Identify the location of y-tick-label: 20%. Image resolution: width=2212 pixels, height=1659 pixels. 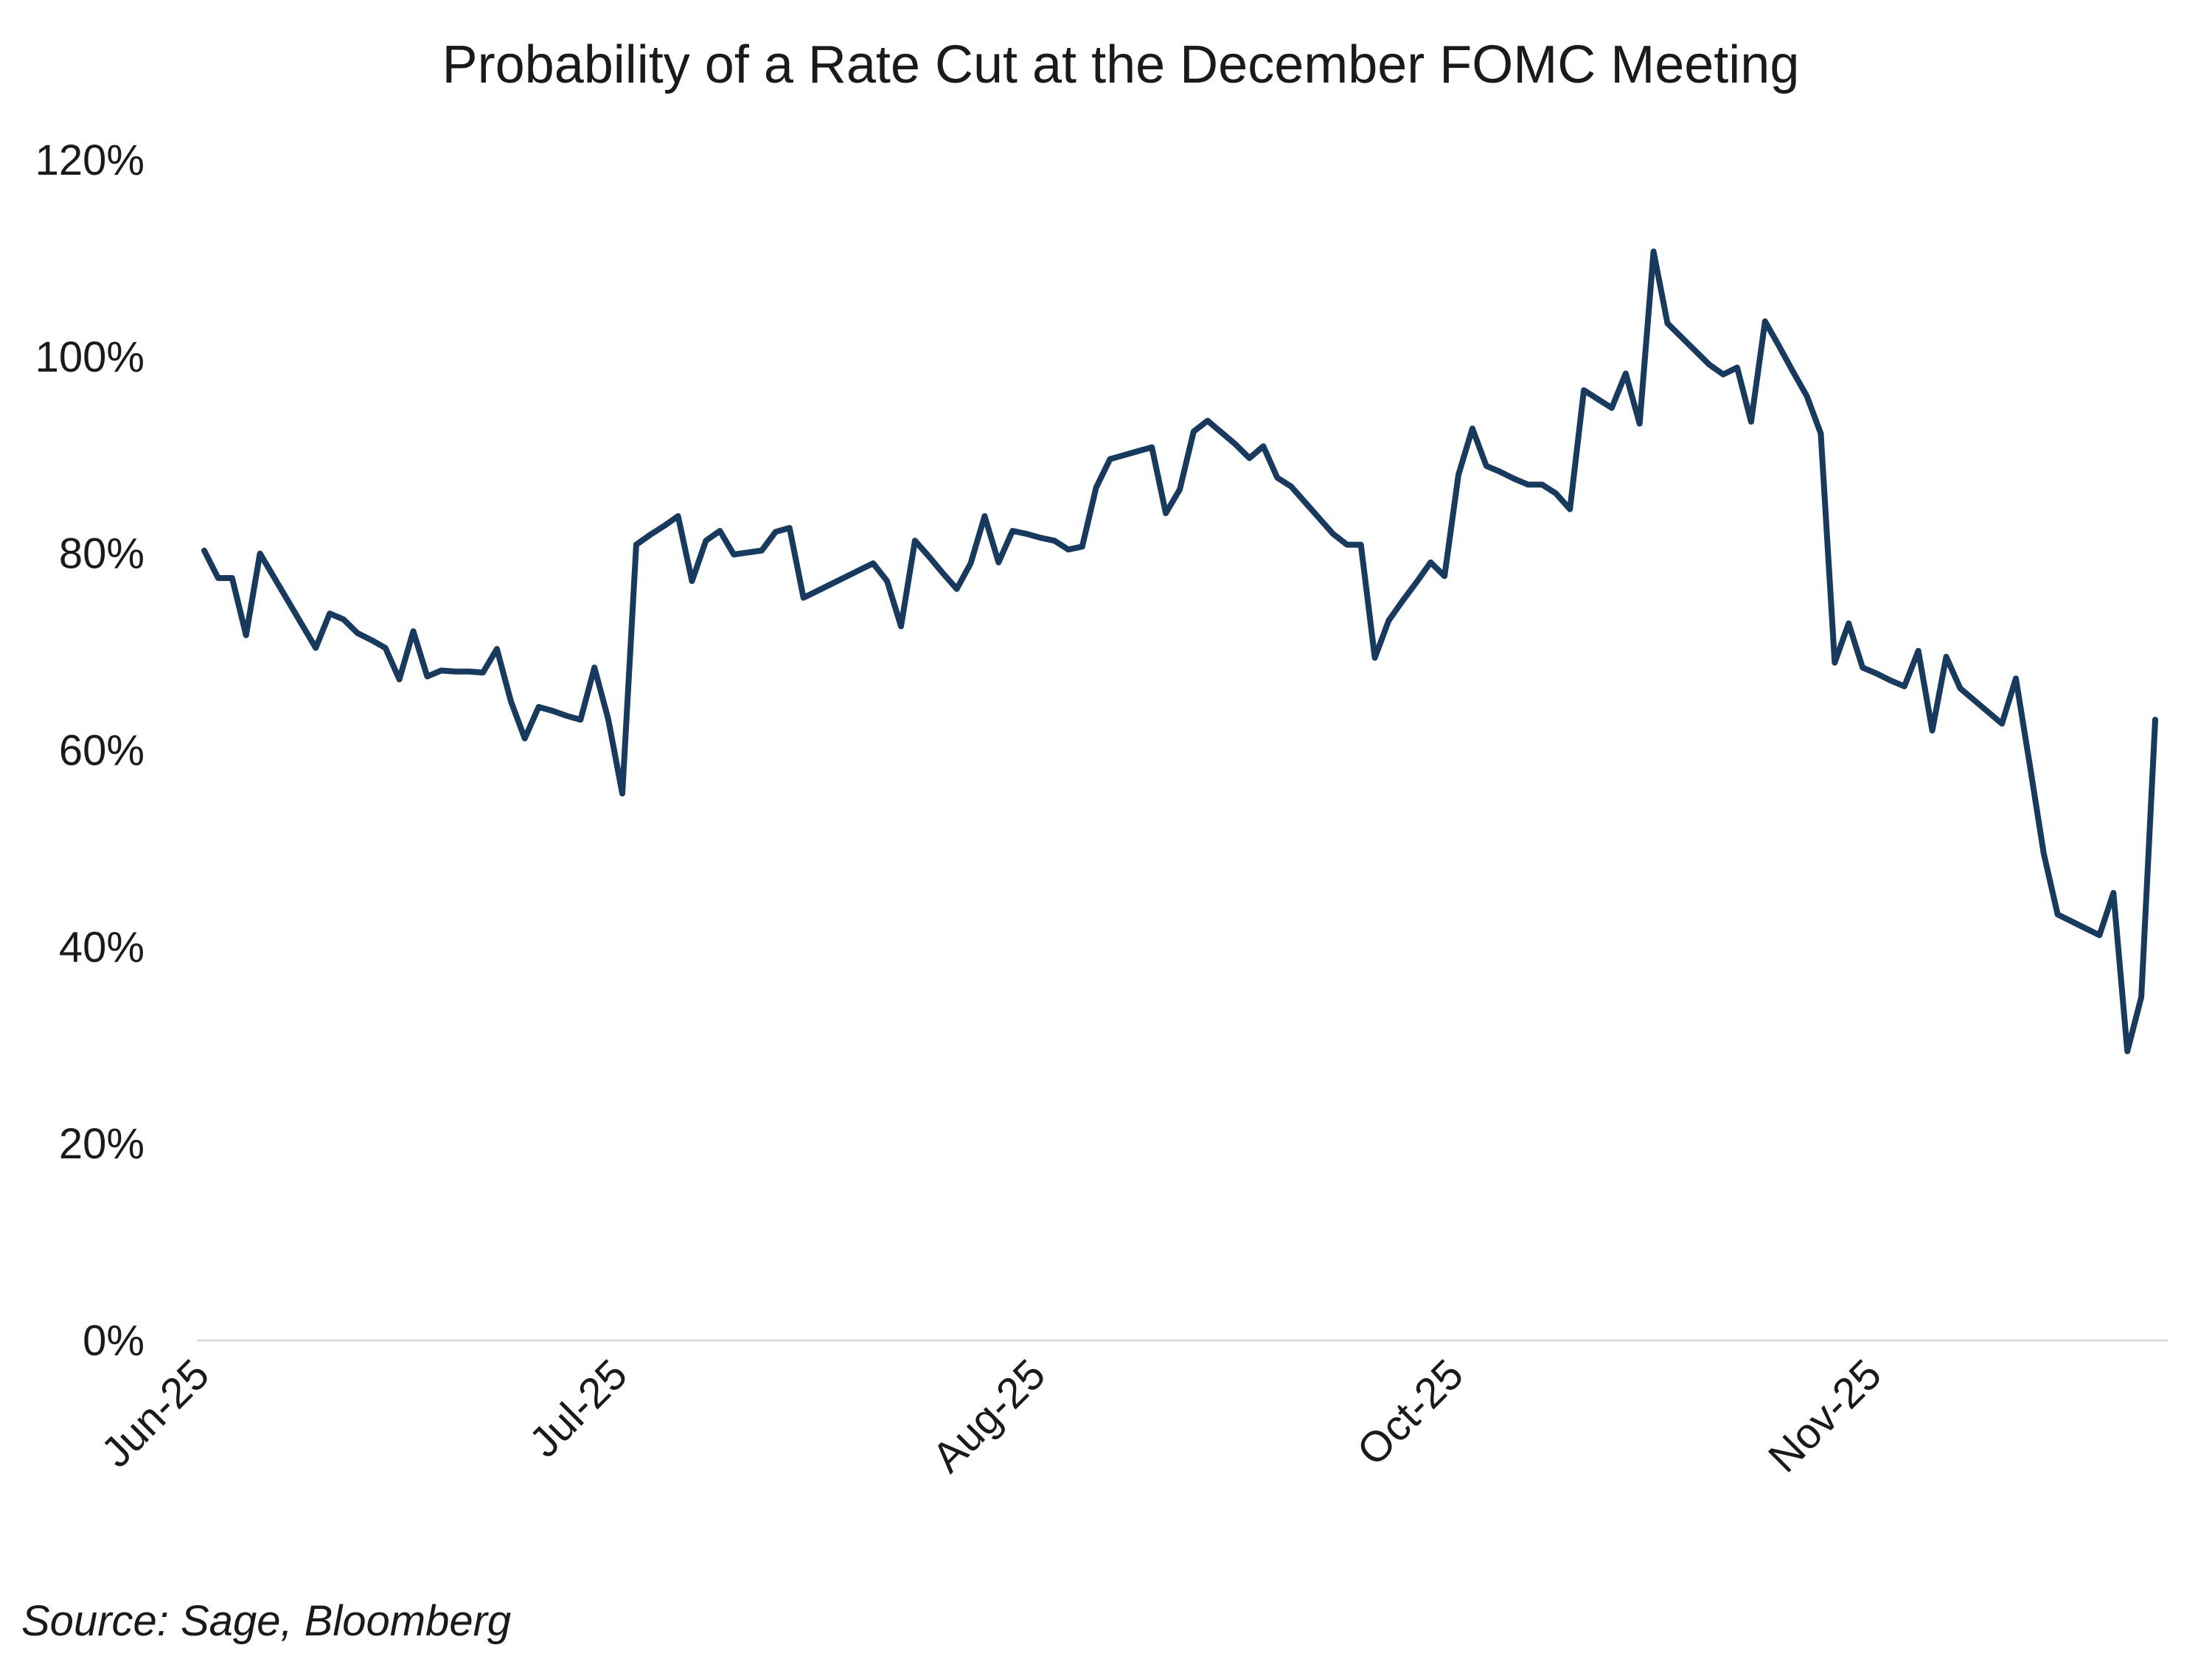
(102, 1144).